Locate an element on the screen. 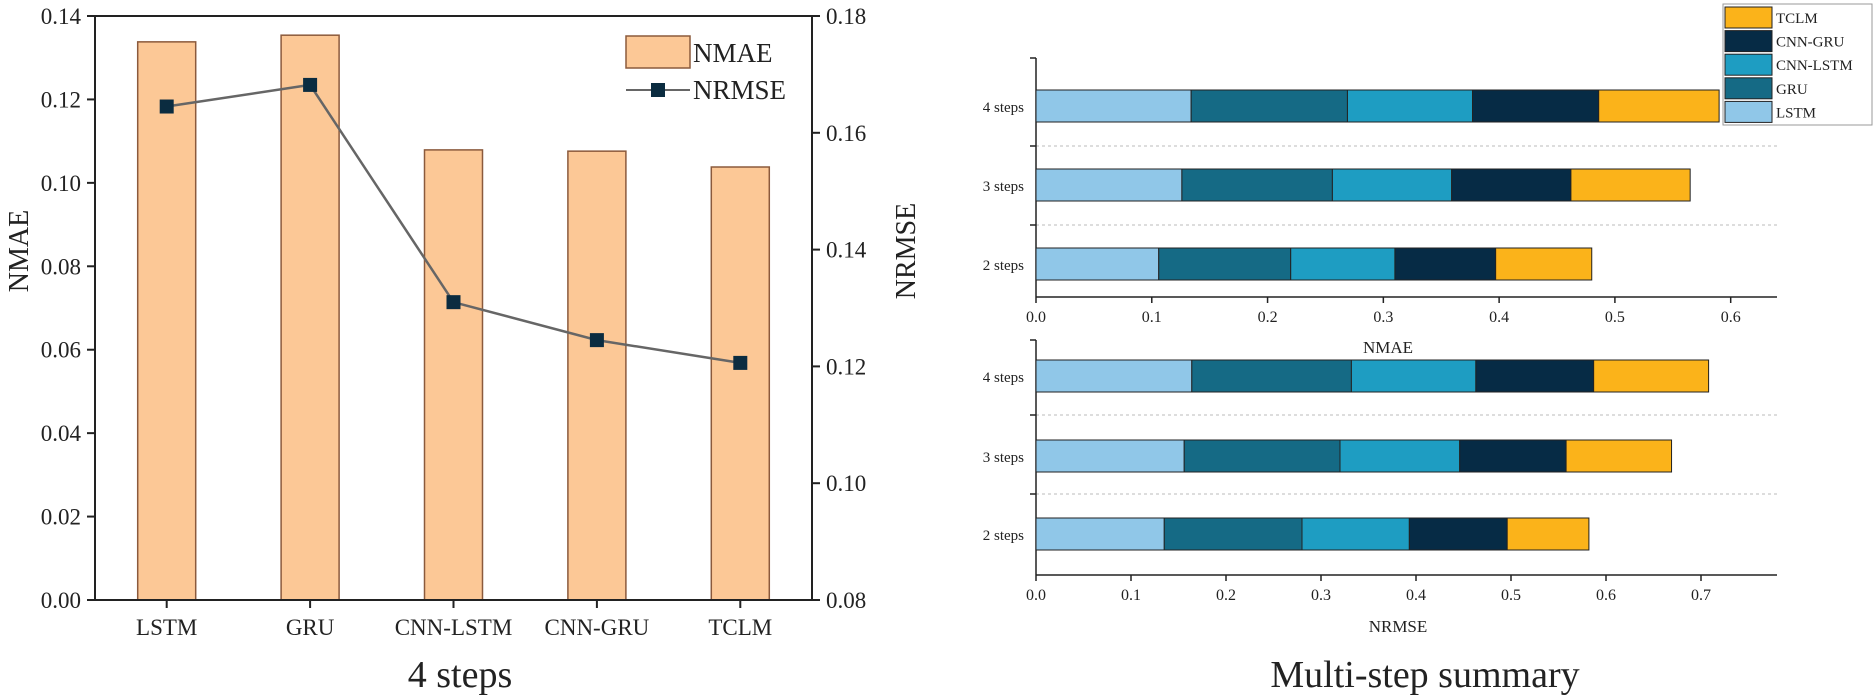  segment-nmae-4-steps-tclm is located at coordinates (1659, 106).